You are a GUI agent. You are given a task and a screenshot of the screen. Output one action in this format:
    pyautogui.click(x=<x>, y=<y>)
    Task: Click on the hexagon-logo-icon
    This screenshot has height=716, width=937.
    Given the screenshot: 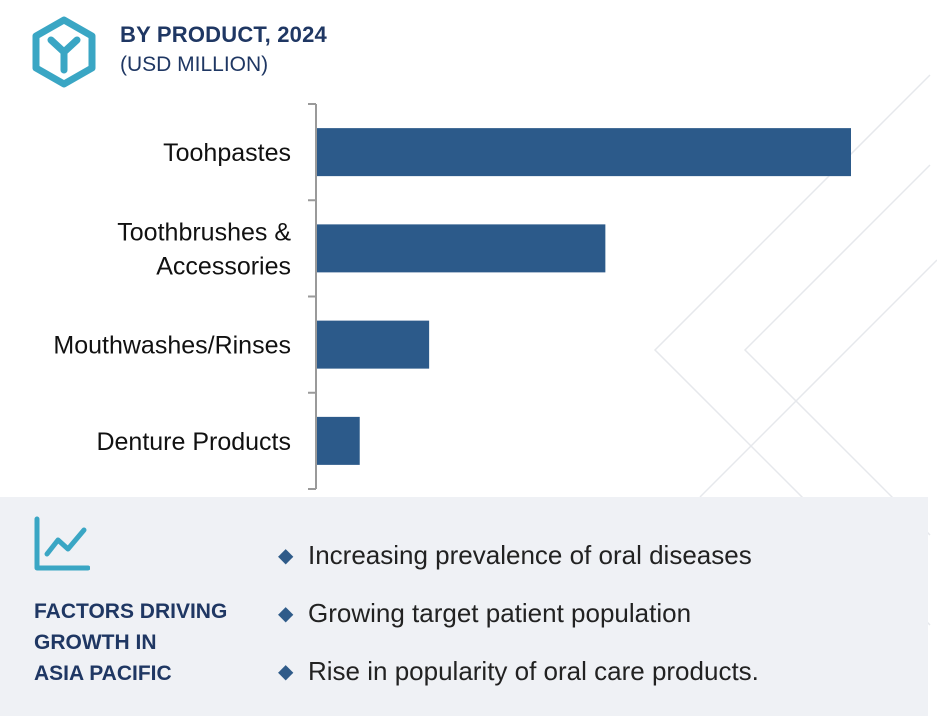 What is the action you would take?
    pyautogui.click(x=64, y=52)
    